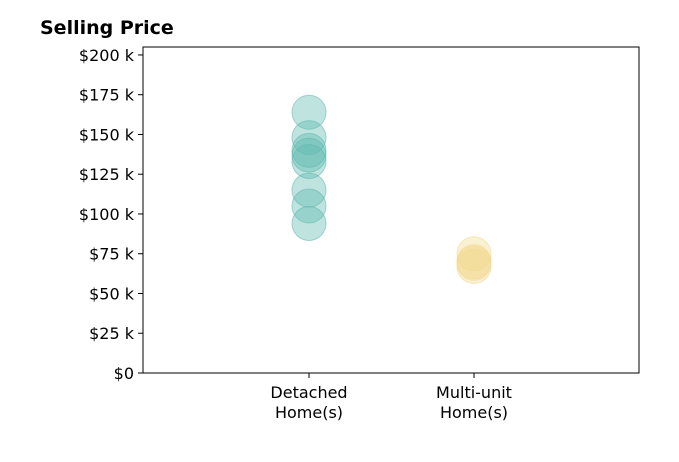  Describe the element at coordinates (474, 392) in the screenshot. I see `x-tick-label: Multi-unit` at that location.